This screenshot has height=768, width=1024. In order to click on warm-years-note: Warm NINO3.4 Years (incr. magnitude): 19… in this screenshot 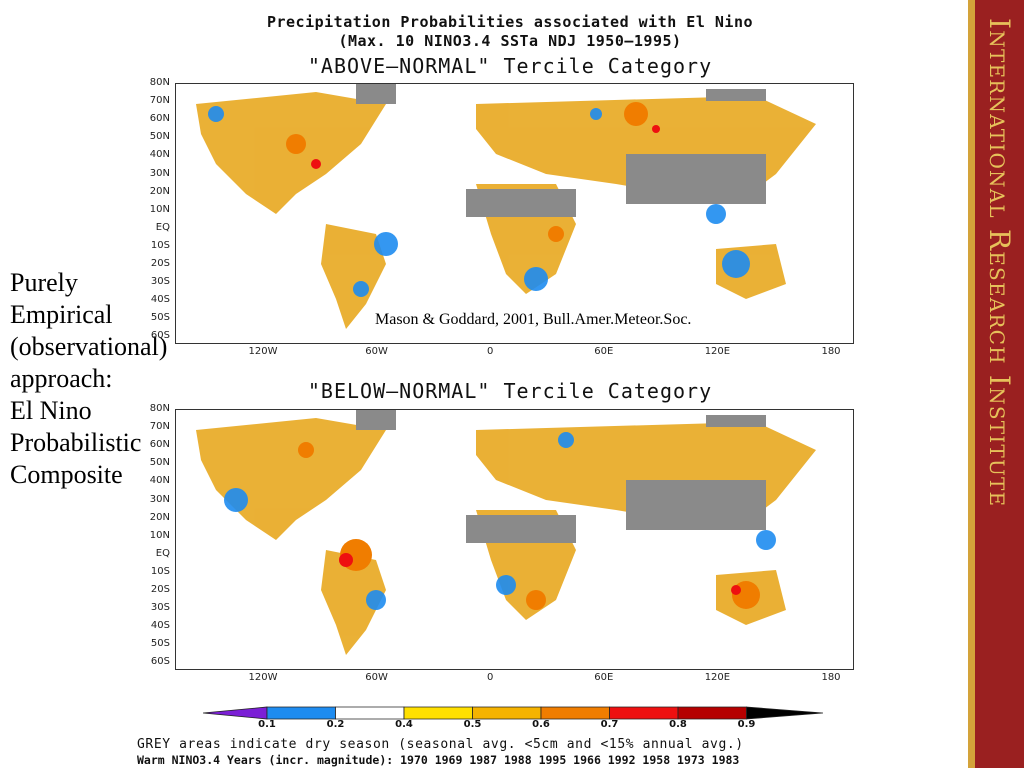, I will do `click(438, 760)`.